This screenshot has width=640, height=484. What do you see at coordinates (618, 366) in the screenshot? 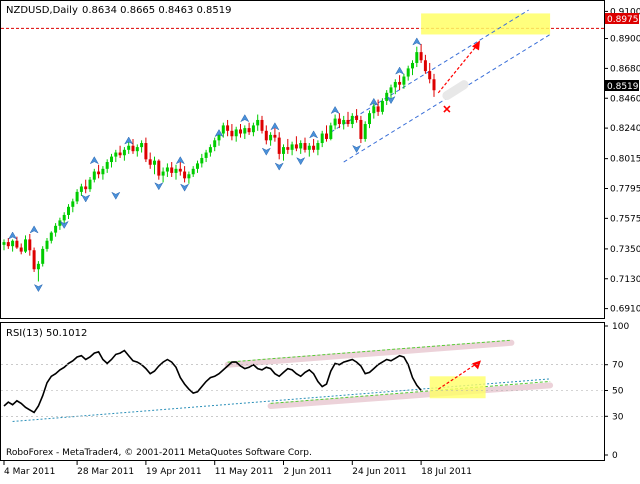
I see `rsi-axis-label: 70` at bounding box center [618, 366].